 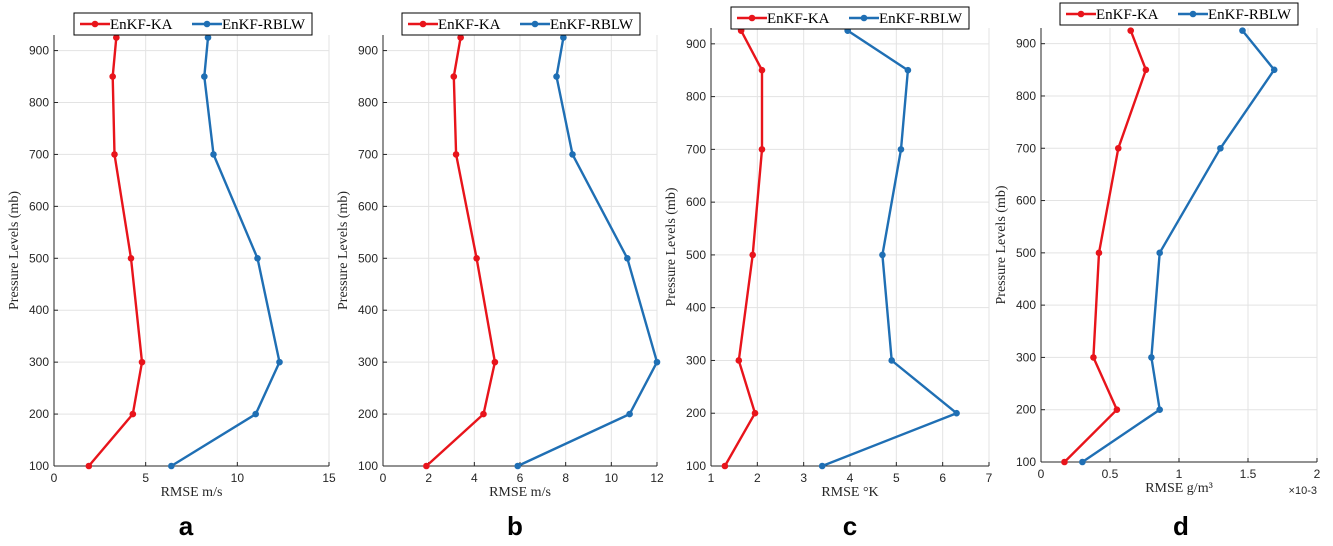 What do you see at coordinates (1026, 201) in the screenshot?
I see `y-tick-label: 600` at bounding box center [1026, 201].